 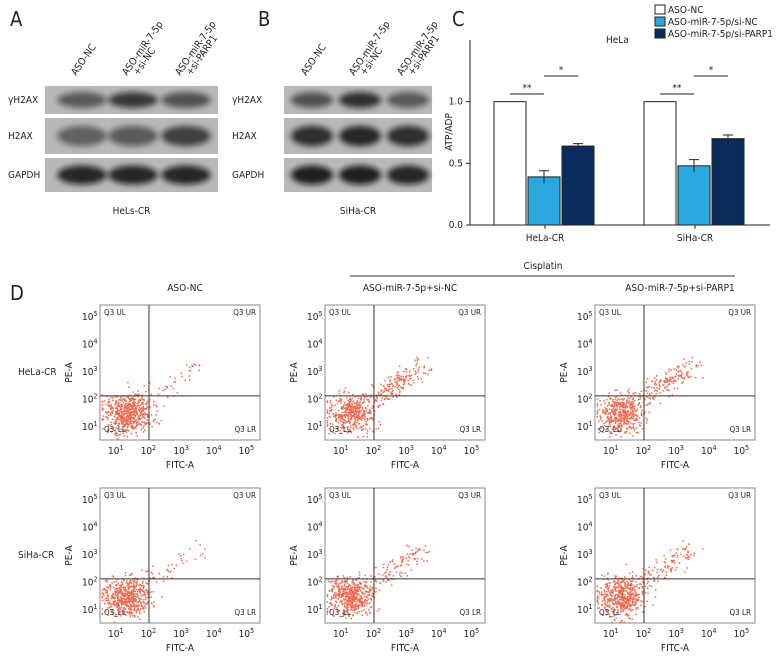 I want to click on x-axis-label: FITC-A, so click(x=675, y=648).